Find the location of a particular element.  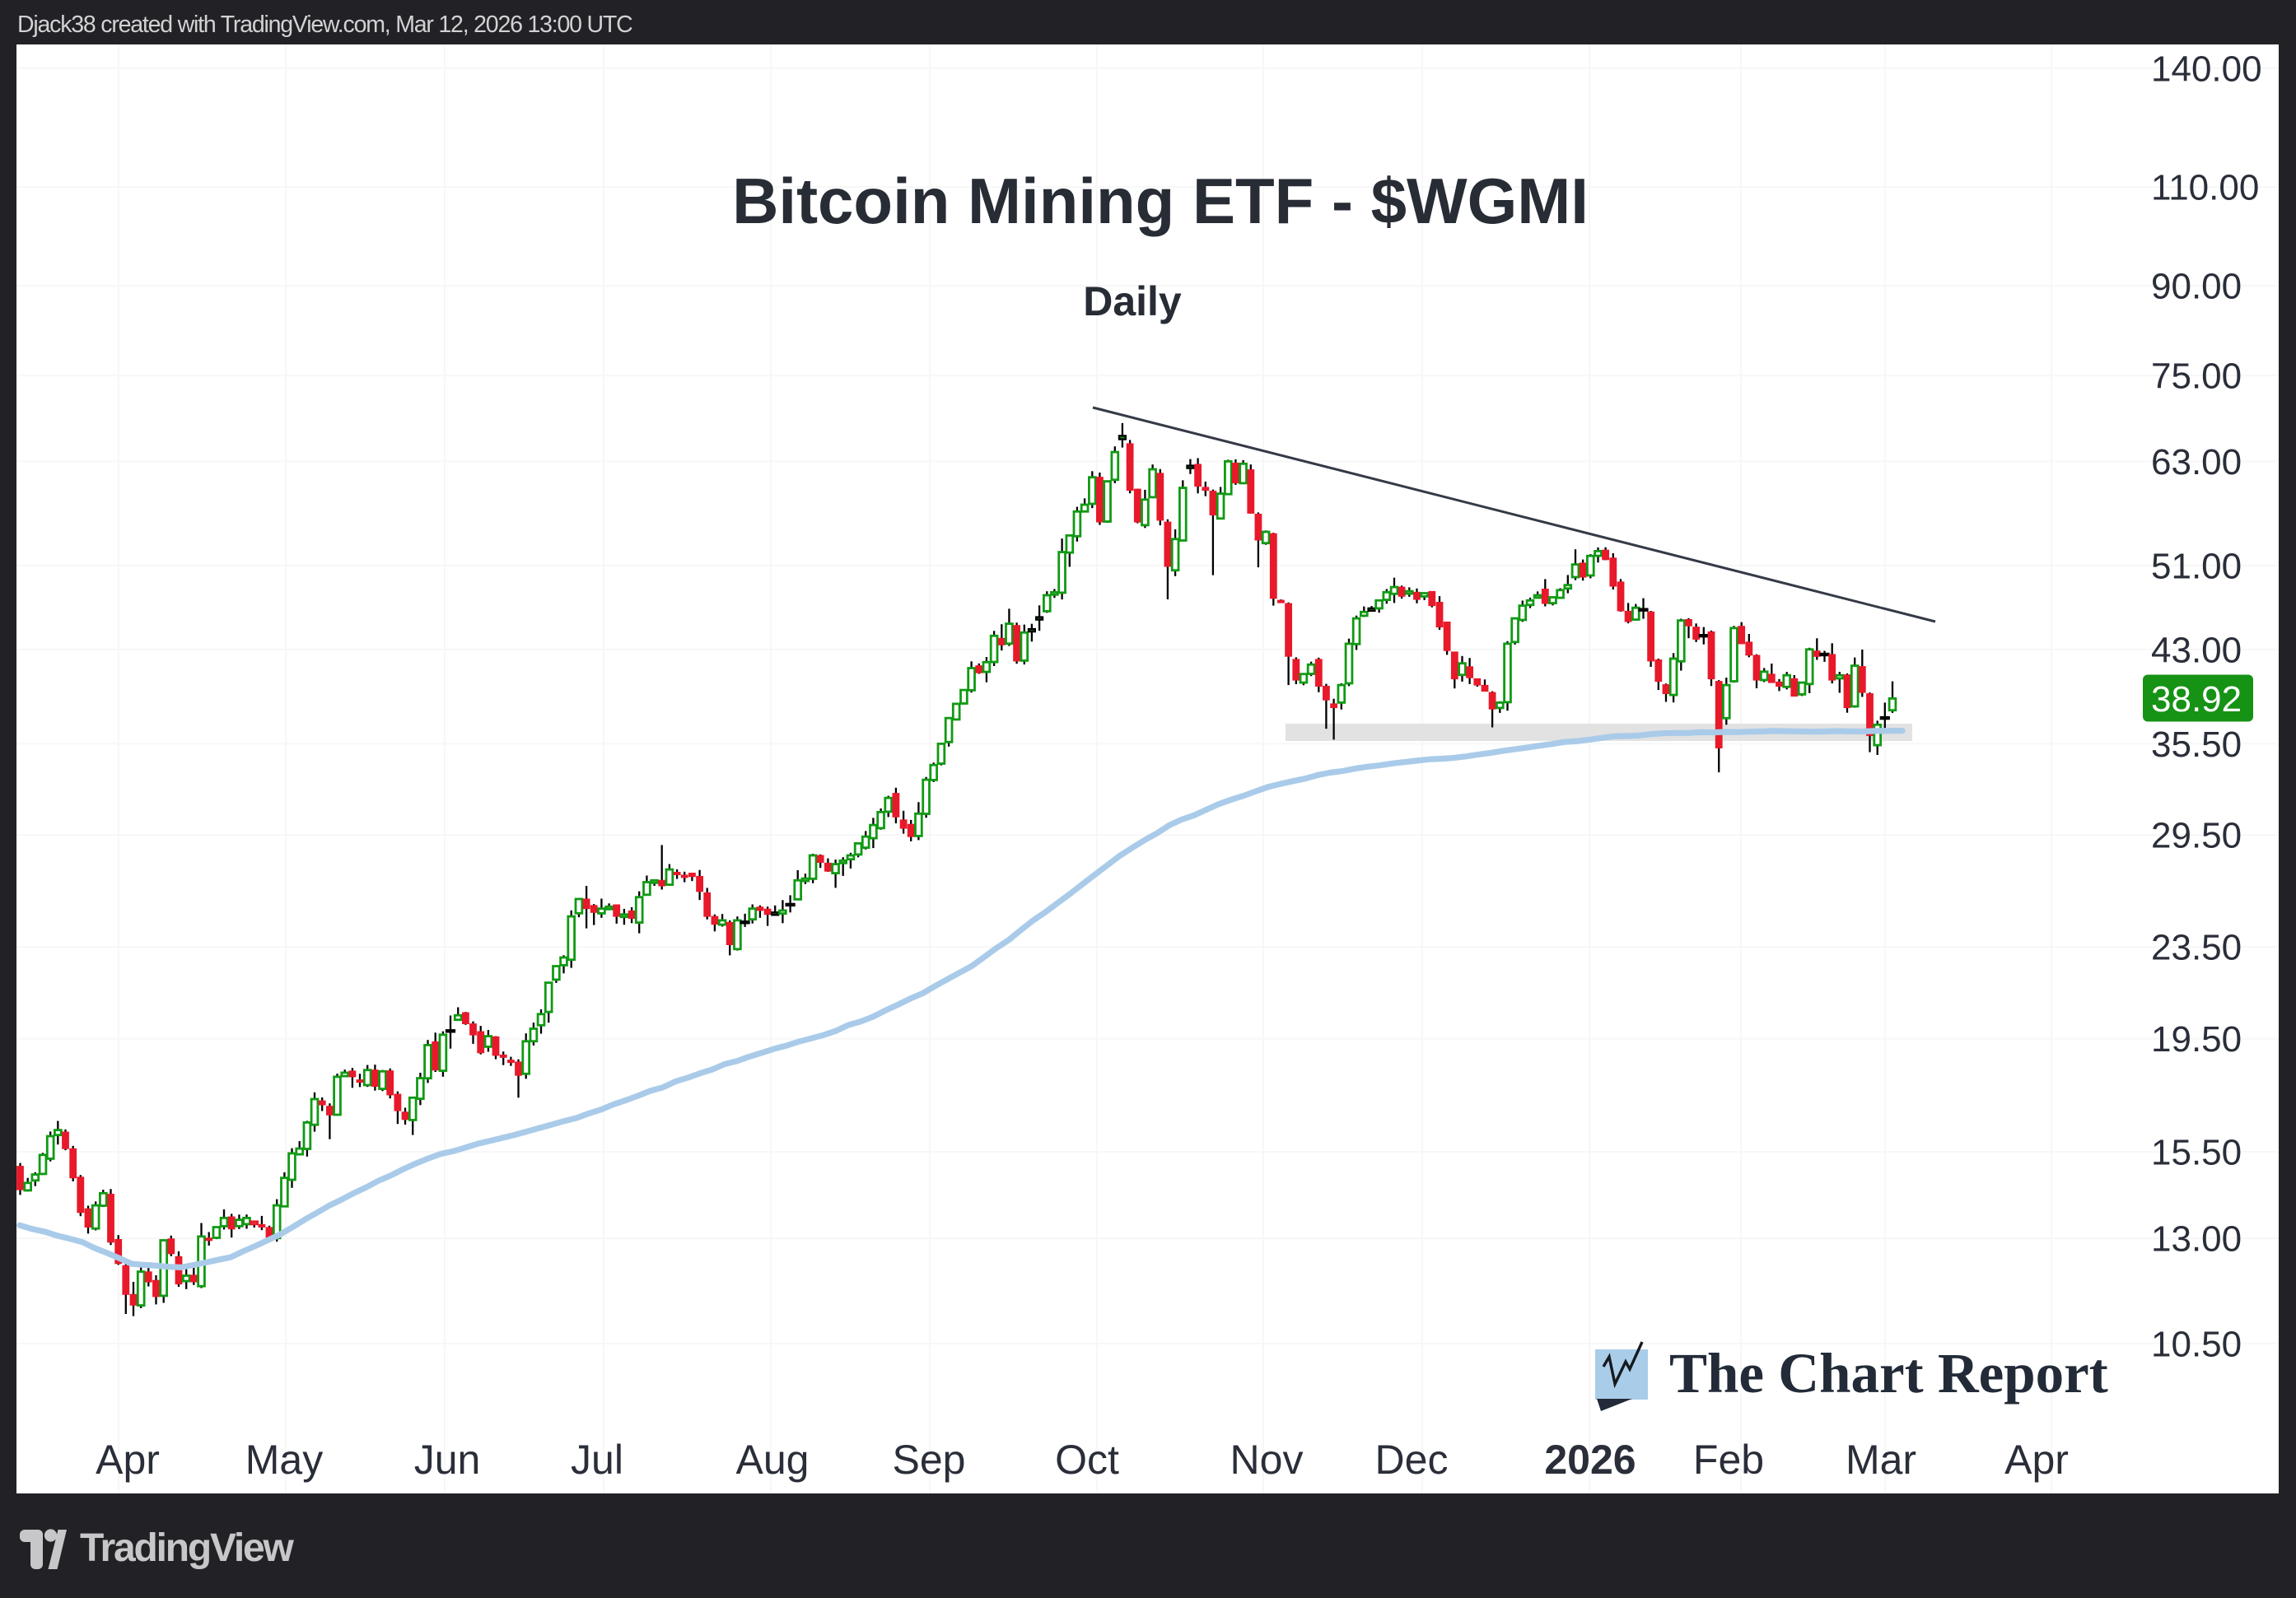

svg-text: The Chart Report is located at coordinates (1888, 1373).